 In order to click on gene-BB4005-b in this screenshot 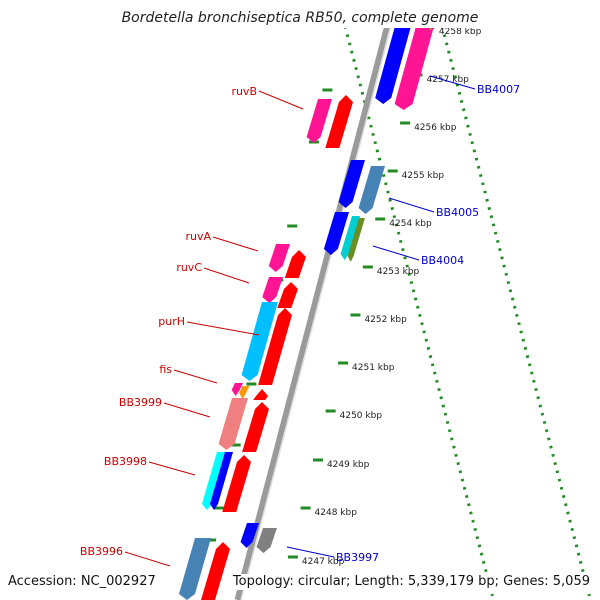, I will do `click(371, 190)`.